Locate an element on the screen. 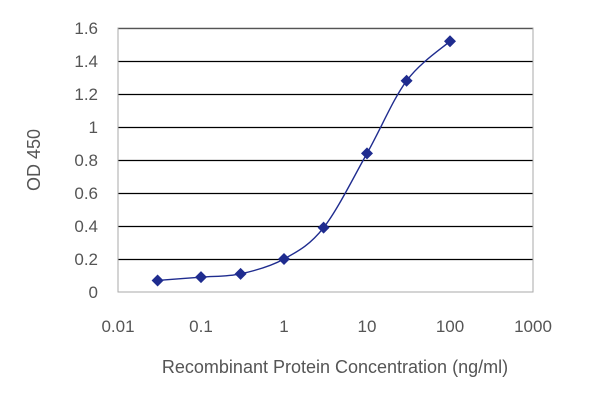 Image resolution: width=600 pixels, height=400 pixels. y-tick-label: 1.2 is located at coordinates (86, 94).